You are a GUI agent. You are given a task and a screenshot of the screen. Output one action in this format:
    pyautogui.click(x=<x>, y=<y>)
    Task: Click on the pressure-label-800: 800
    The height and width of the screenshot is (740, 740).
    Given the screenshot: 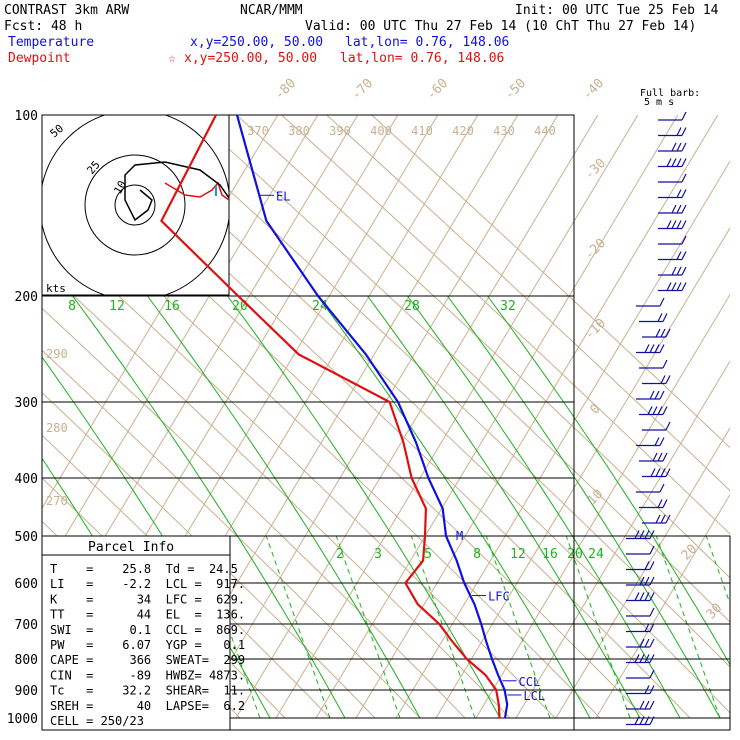 What is the action you would take?
    pyautogui.click(x=26, y=660)
    